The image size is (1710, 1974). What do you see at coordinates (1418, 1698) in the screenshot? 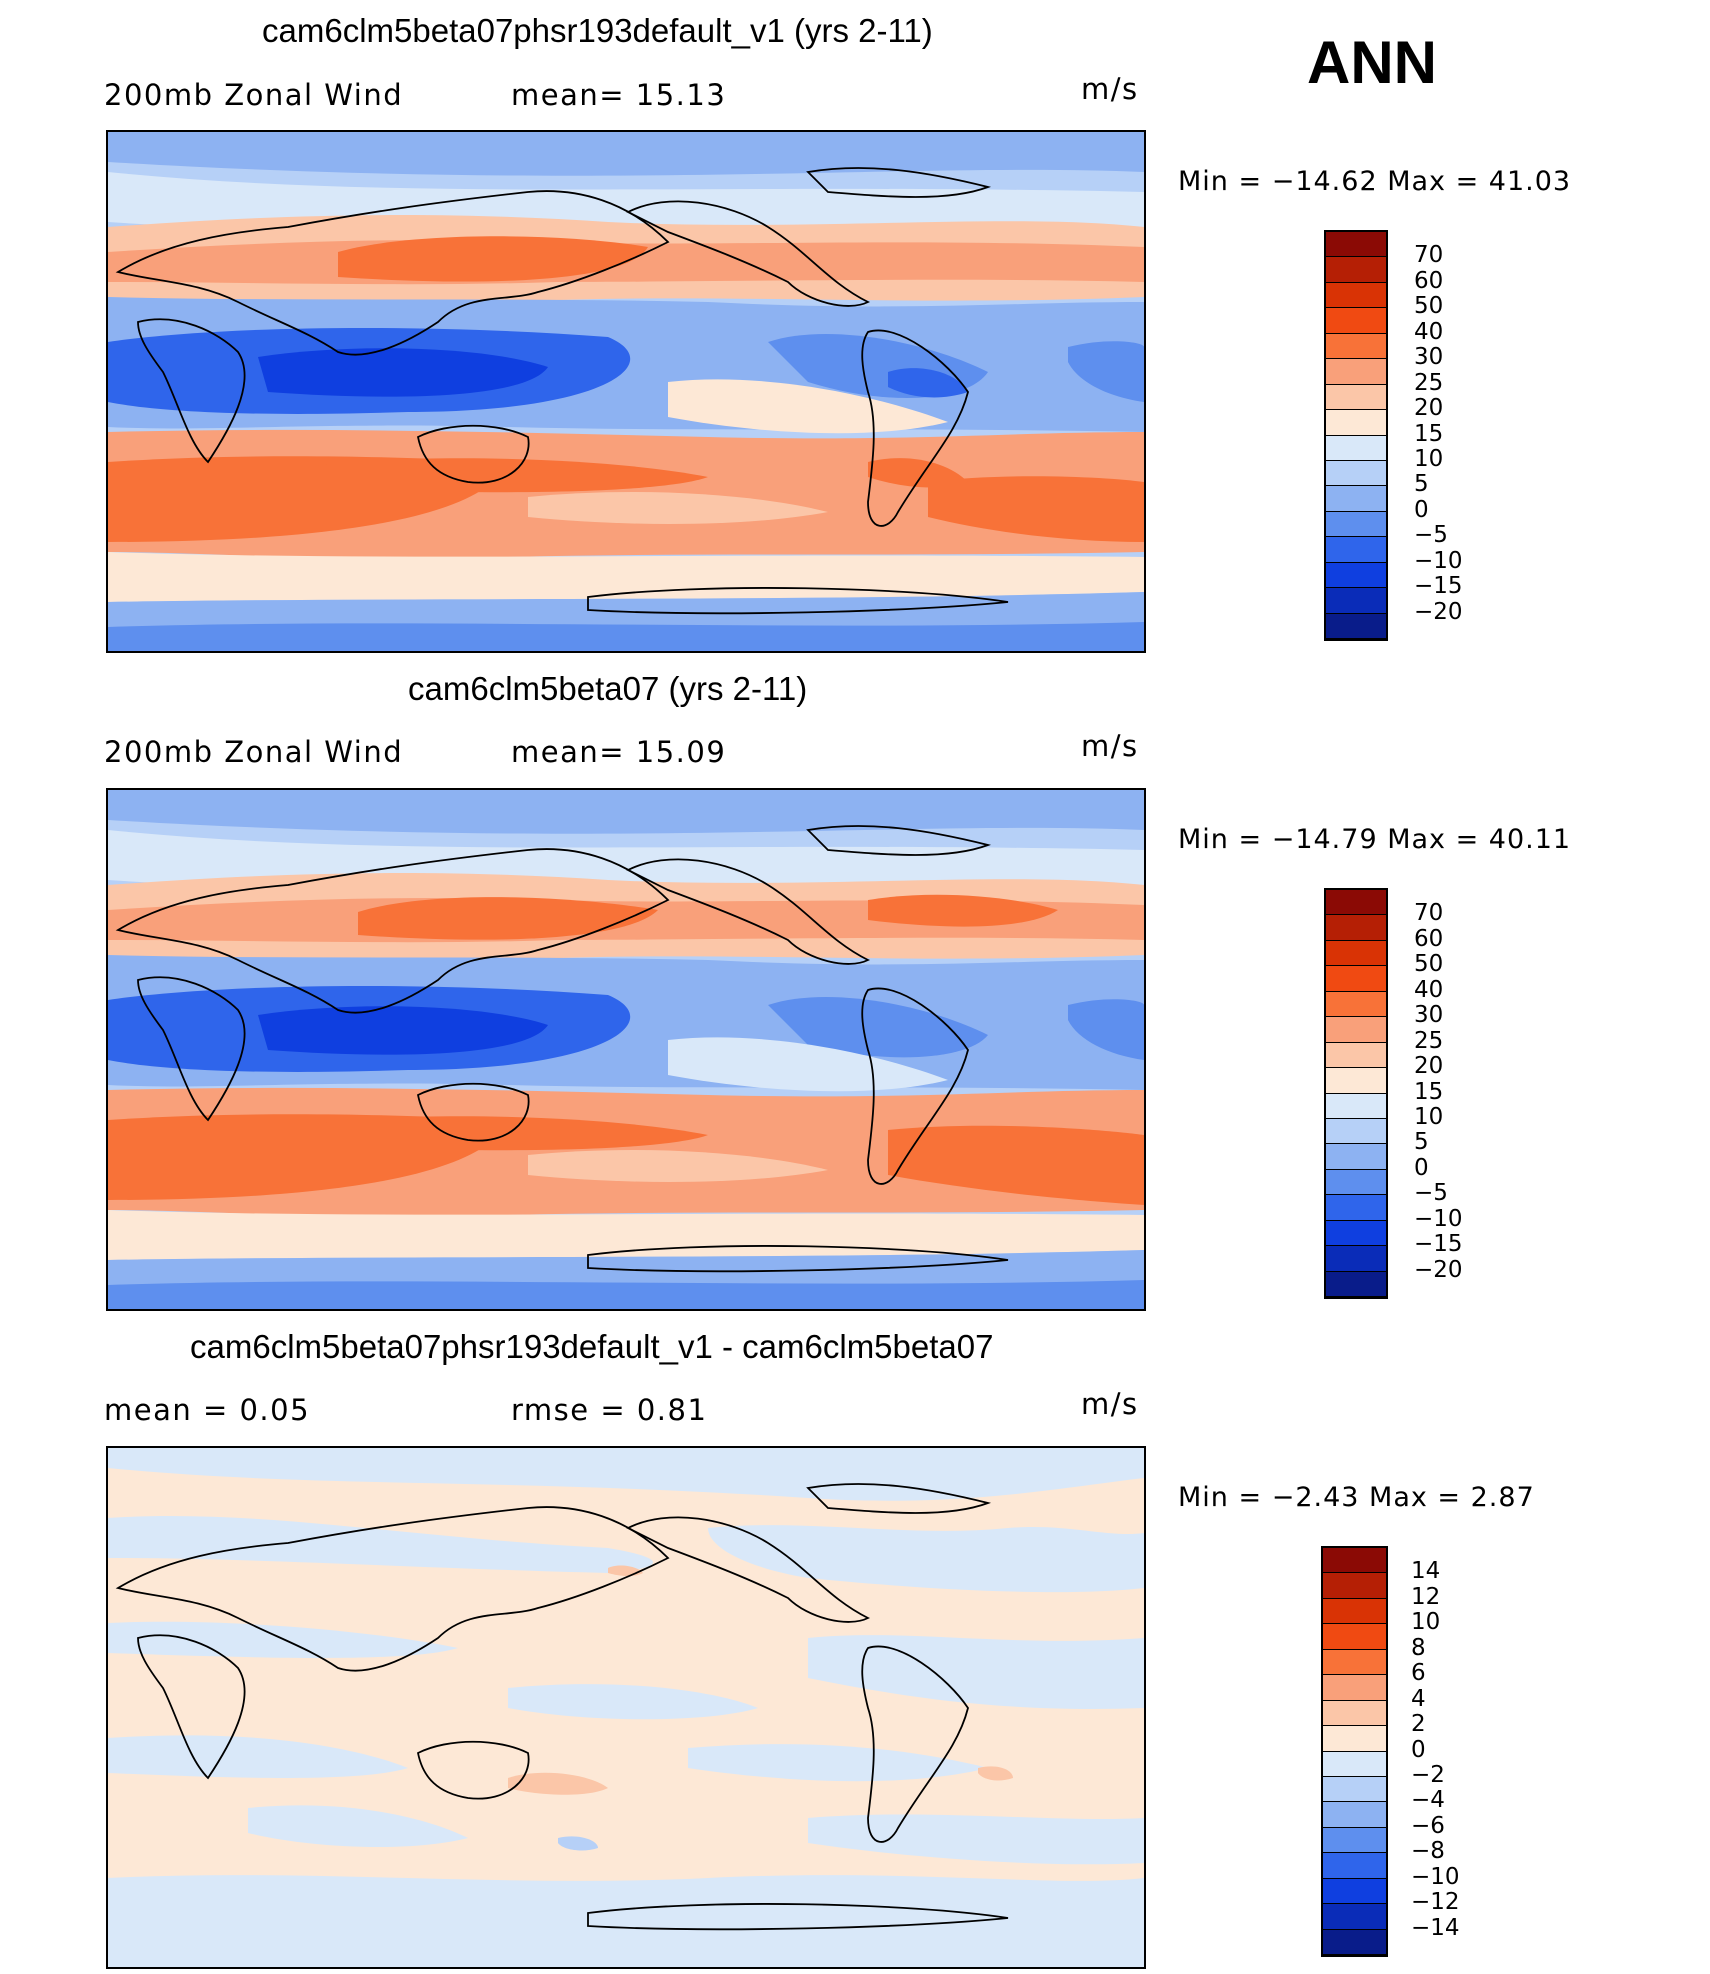
I see `colorbar-tick-label: 4` at bounding box center [1418, 1698].